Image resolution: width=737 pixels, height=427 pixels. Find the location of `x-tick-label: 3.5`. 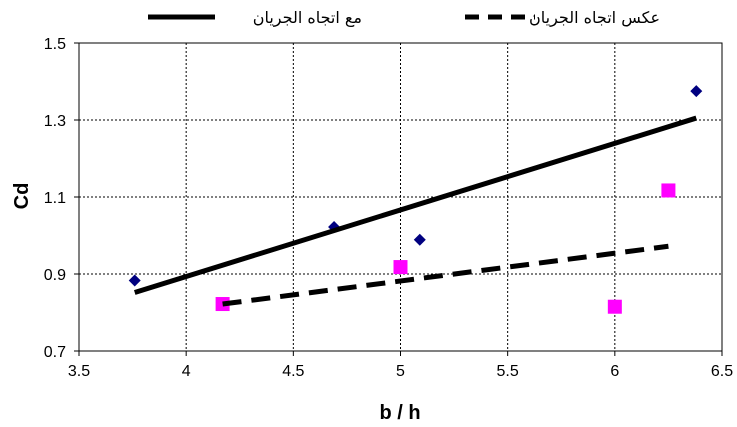

x-tick-label: 3.5 is located at coordinates (79, 371).